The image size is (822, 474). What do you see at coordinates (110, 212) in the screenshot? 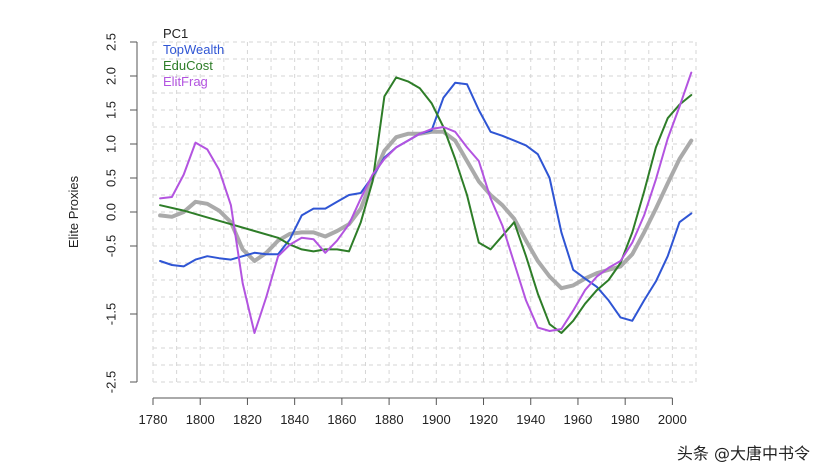
I see `y-tick-label: 0.0` at bounding box center [110, 212].